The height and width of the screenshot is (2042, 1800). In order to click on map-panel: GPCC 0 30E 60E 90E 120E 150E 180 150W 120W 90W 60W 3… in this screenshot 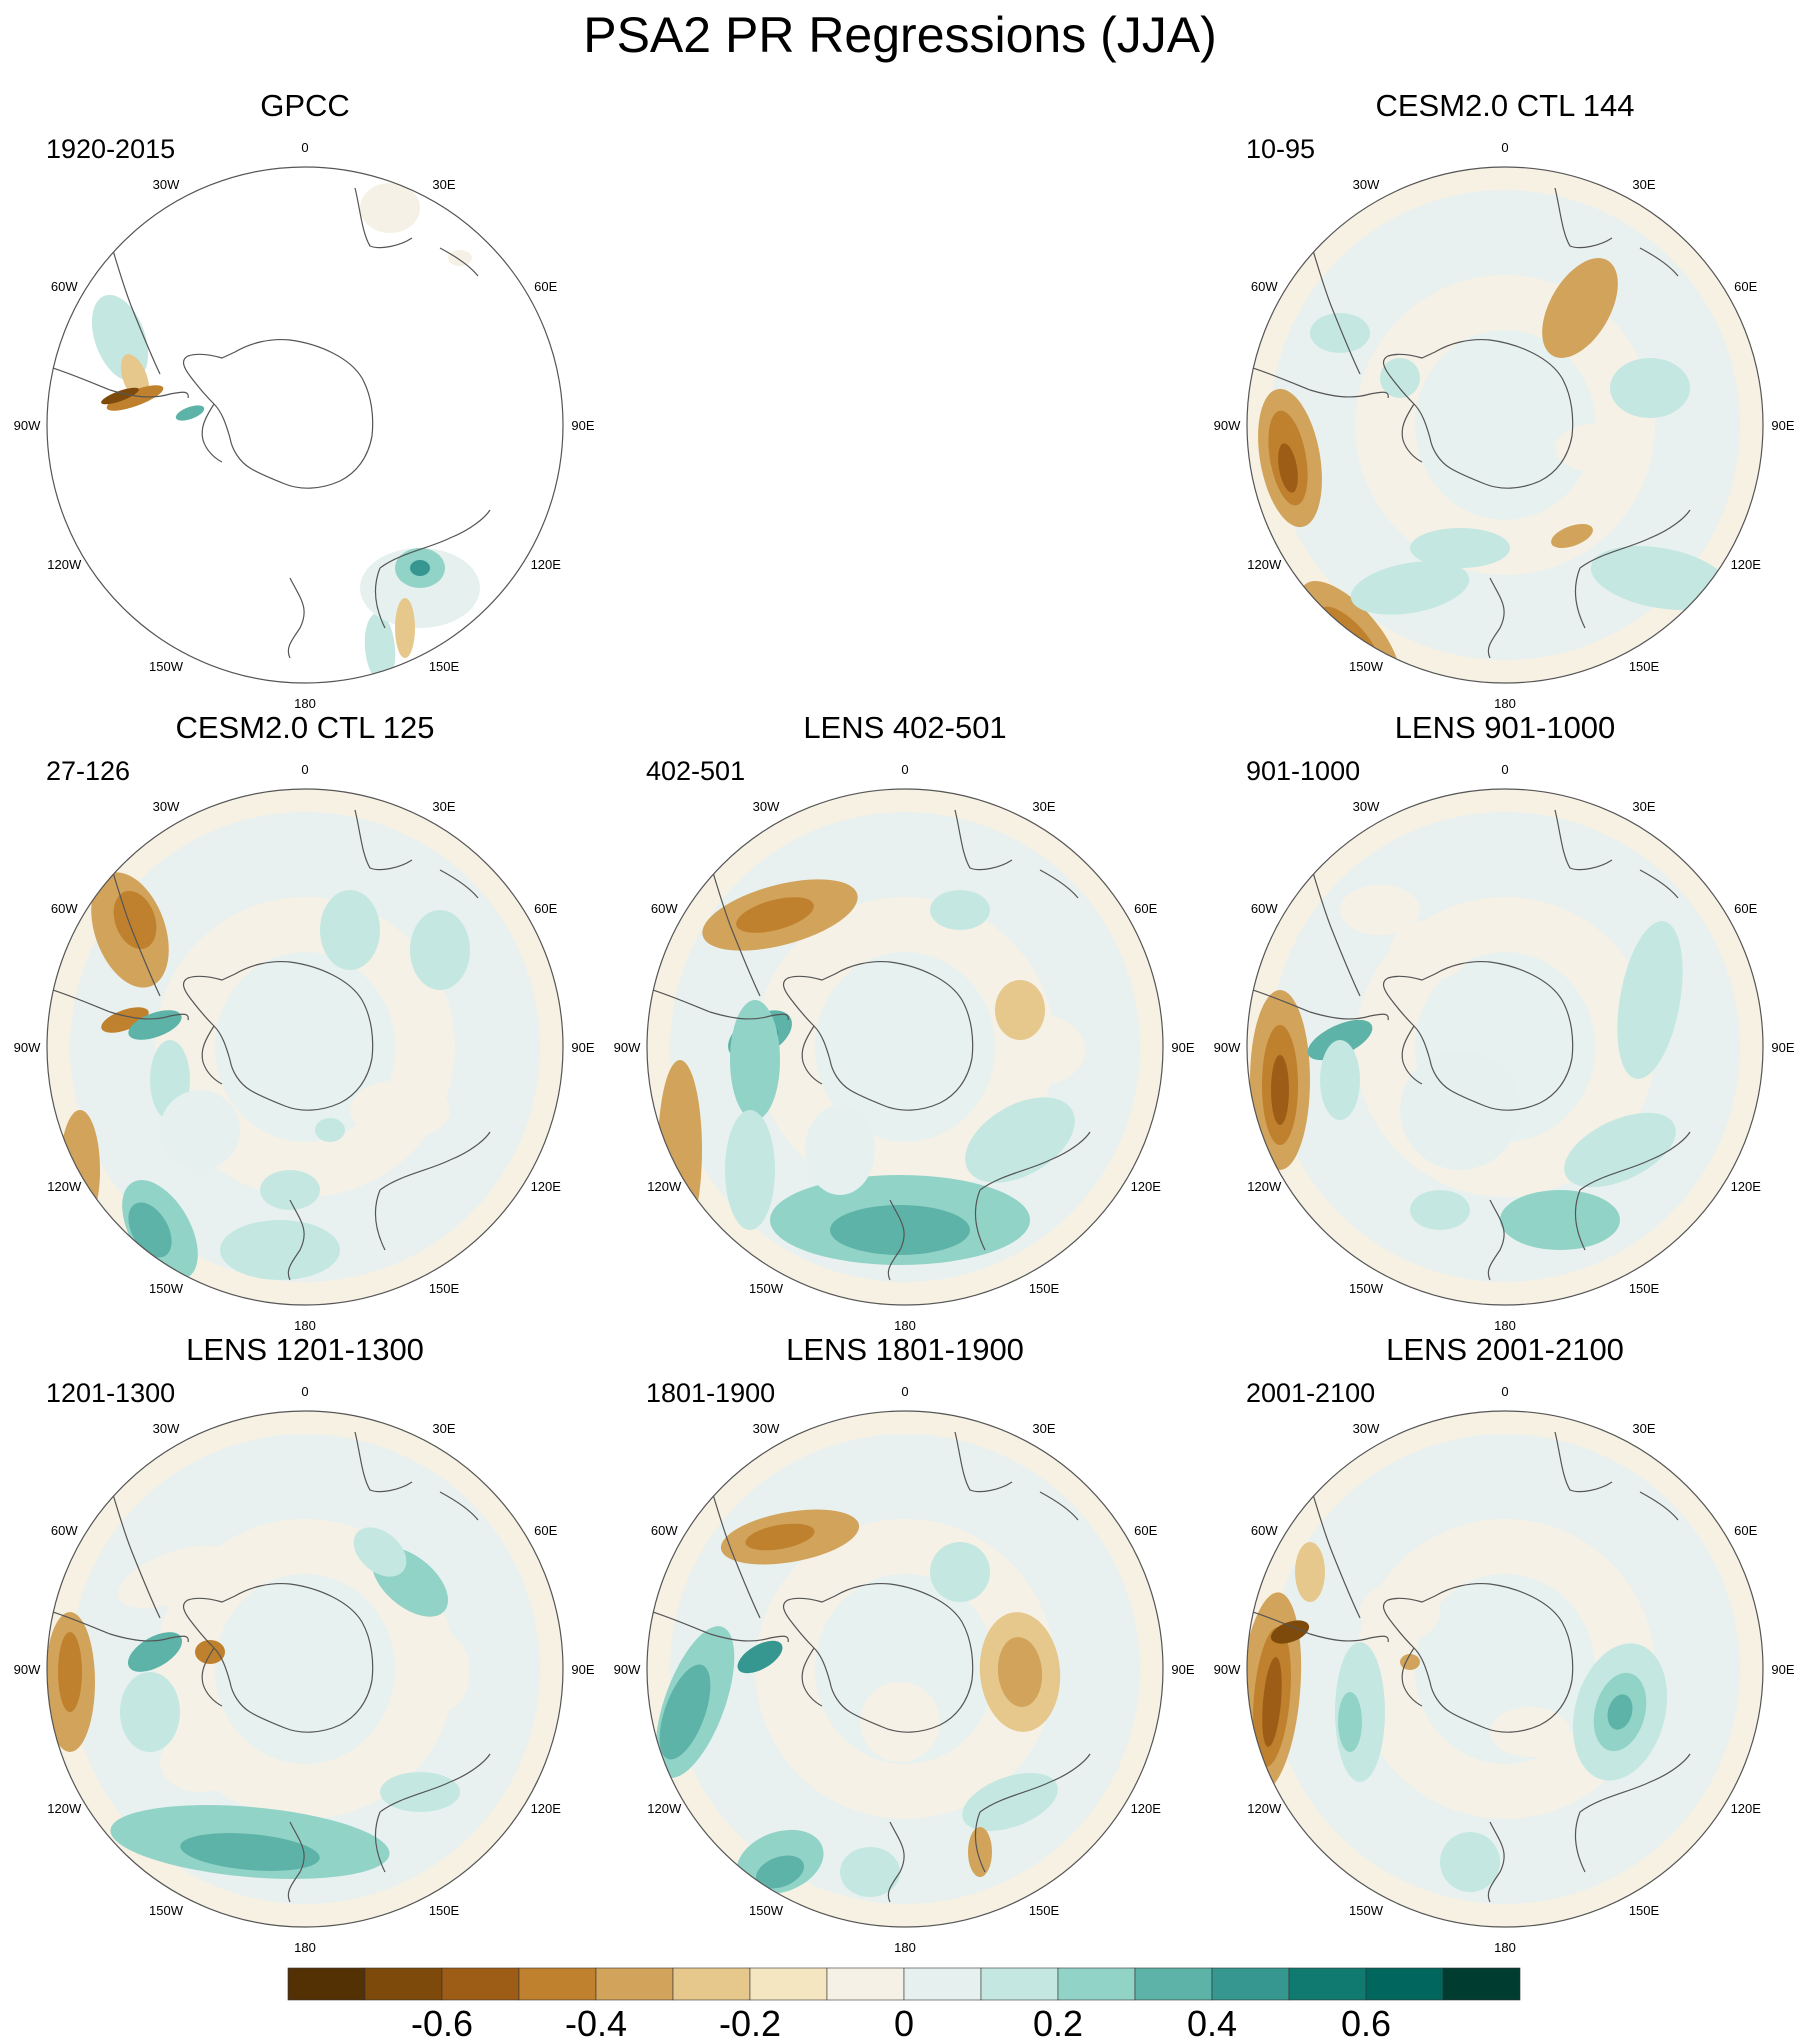, I will do `click(300, 398)`.